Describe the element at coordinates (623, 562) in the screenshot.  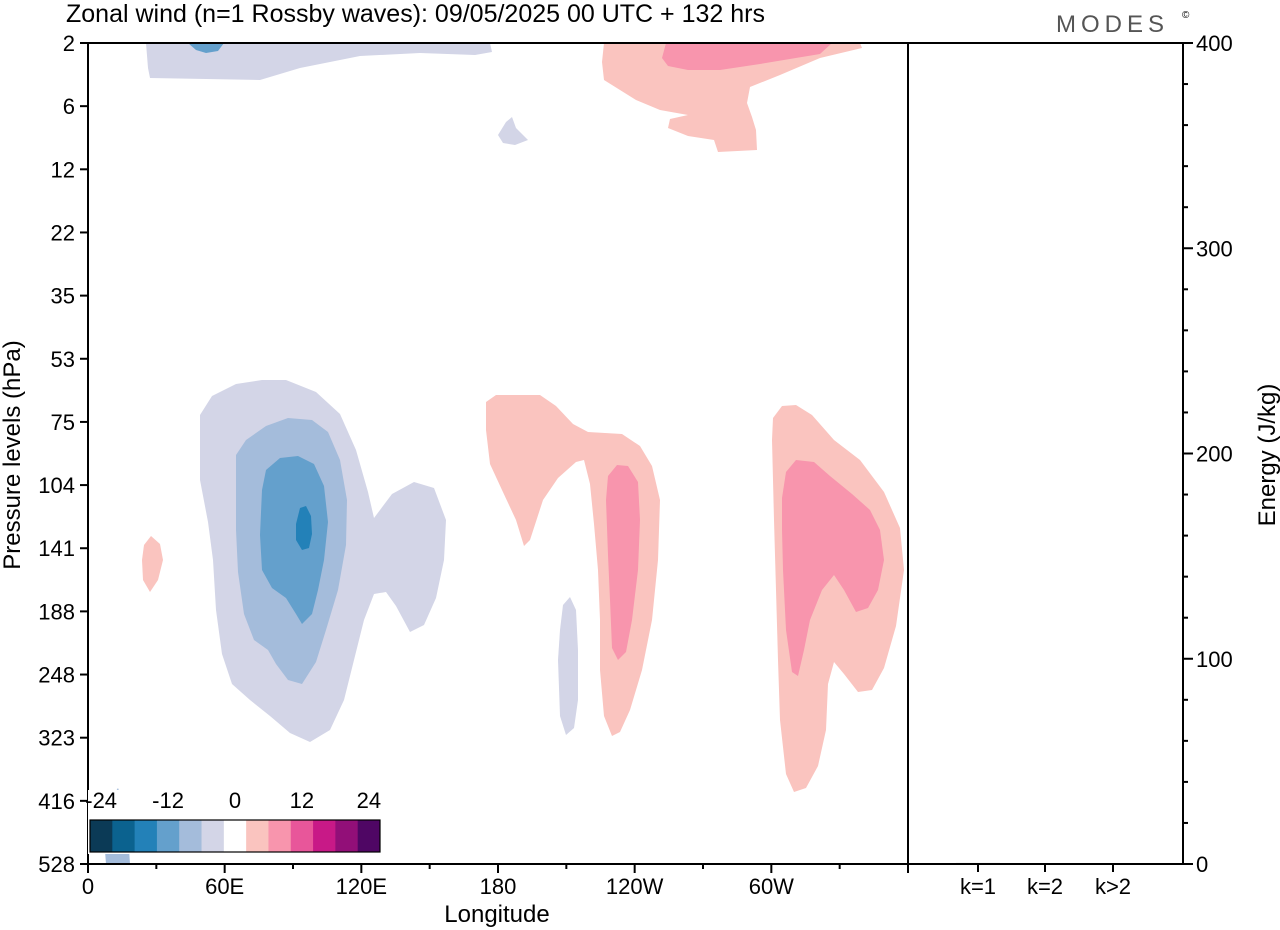
I see `contour-pos-mid-mid` at that location.